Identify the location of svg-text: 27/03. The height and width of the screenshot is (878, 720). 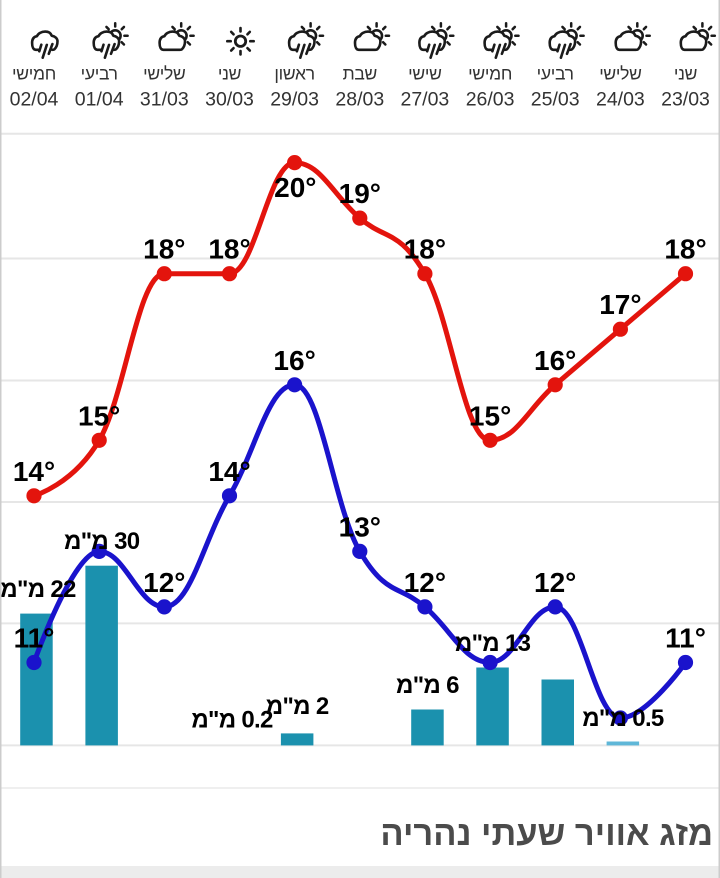
(424, 100).